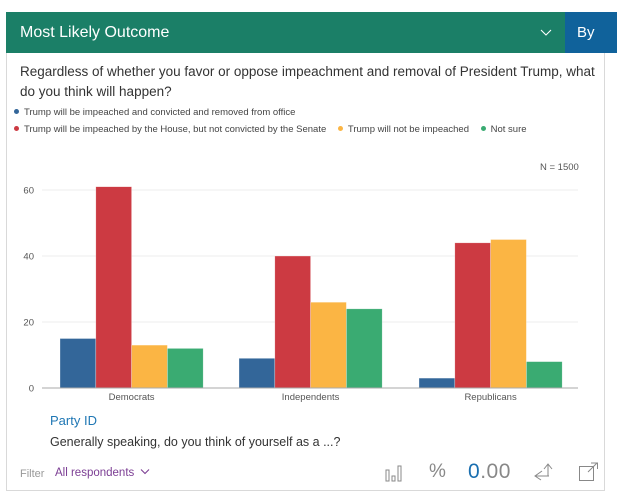  Describe the element at coordinates (408, 129) in the screenshot. I see `legend-label: Trump will not be impeached` at that location.